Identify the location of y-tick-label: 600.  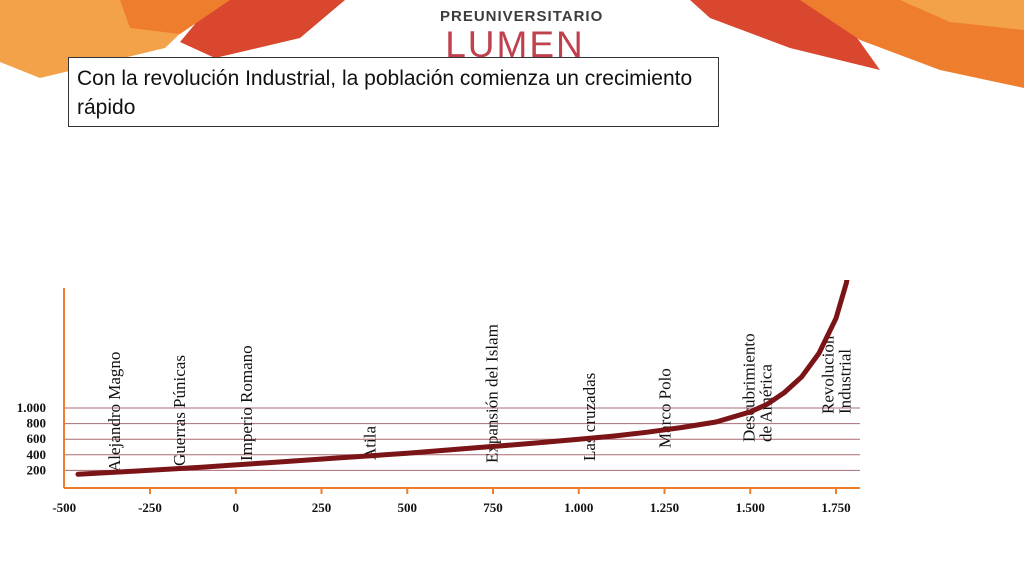
(37, 438).